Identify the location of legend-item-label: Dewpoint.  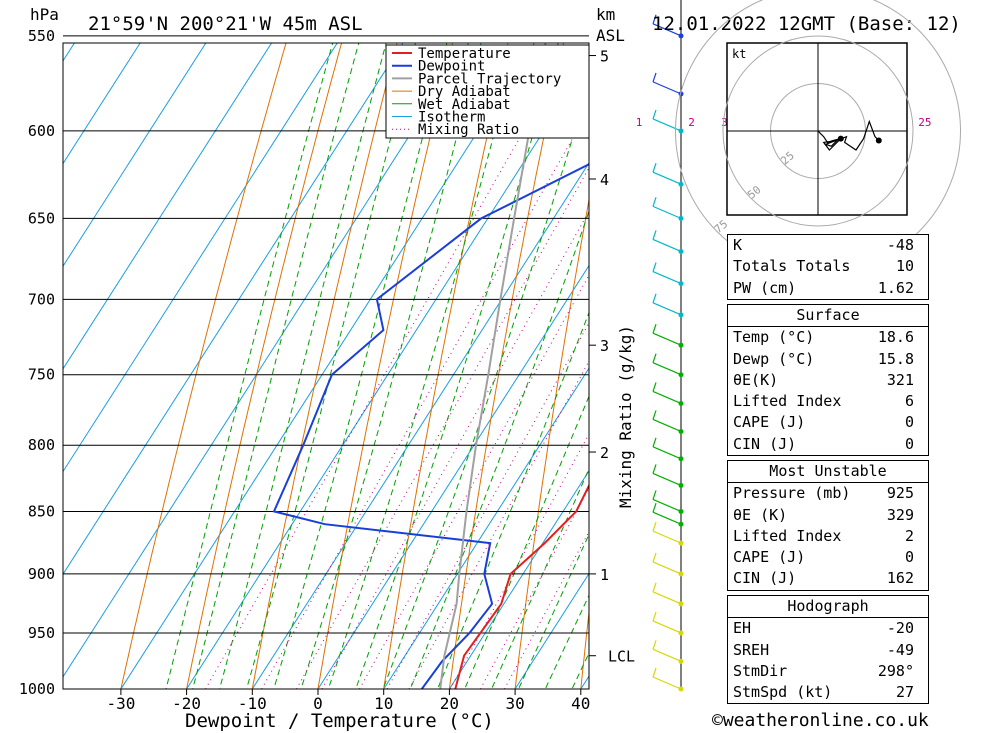
(451, 67).